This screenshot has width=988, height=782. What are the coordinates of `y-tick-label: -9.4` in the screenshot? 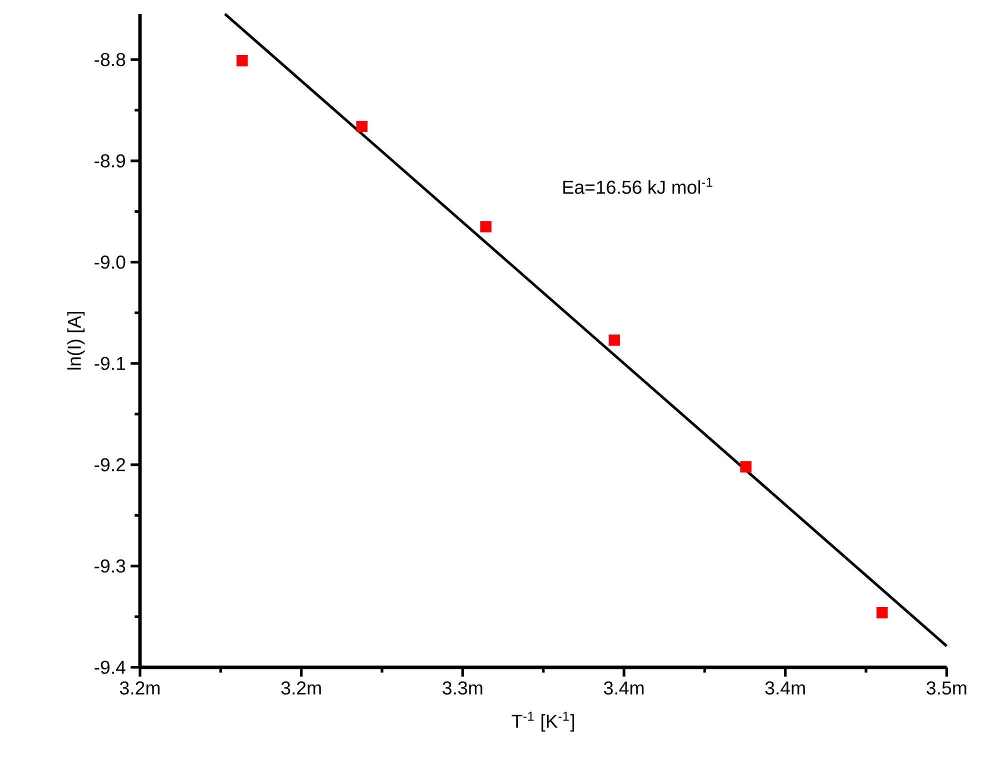 It's located at (110, 667).